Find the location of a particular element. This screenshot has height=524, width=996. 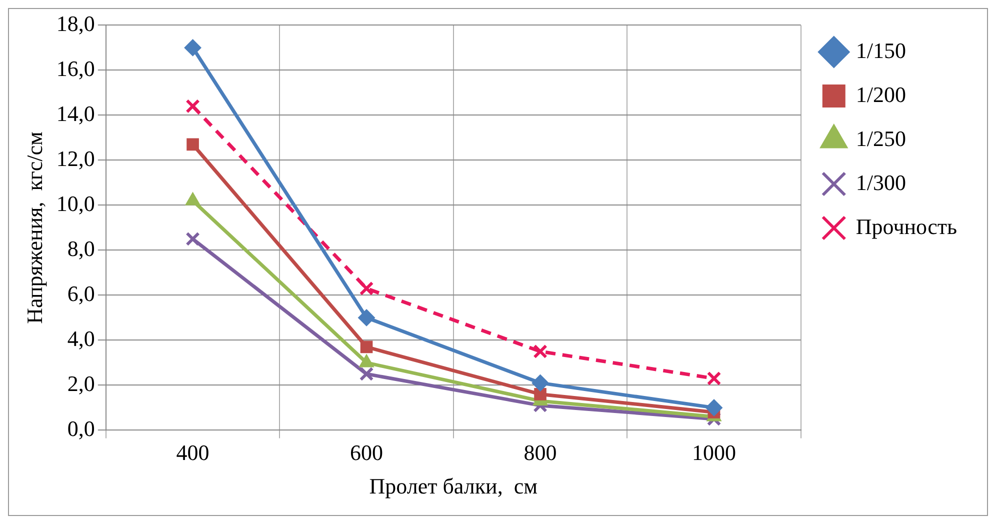

x-tick-label: 1000 is located at coordinates (714, 453).